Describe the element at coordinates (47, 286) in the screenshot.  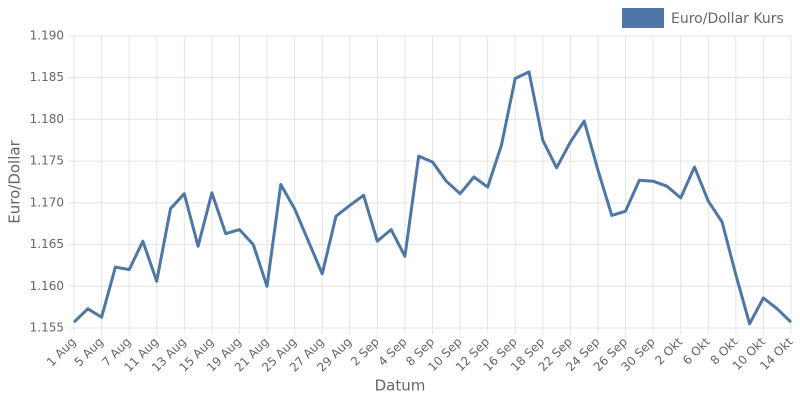
I see `y-tick-label: 1.160` at that location.